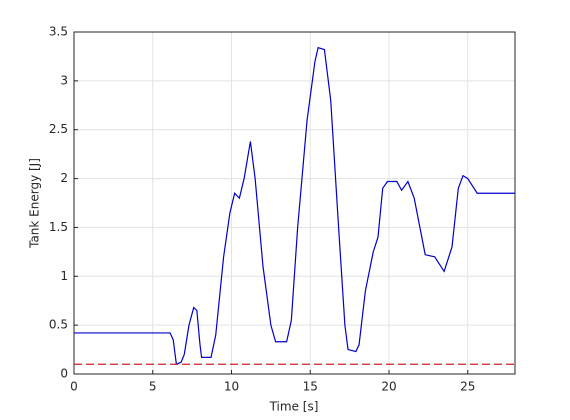 The height and width of the screenshot is (420, 570). I want to click on y-tick-label: 2, so click(64, 178).